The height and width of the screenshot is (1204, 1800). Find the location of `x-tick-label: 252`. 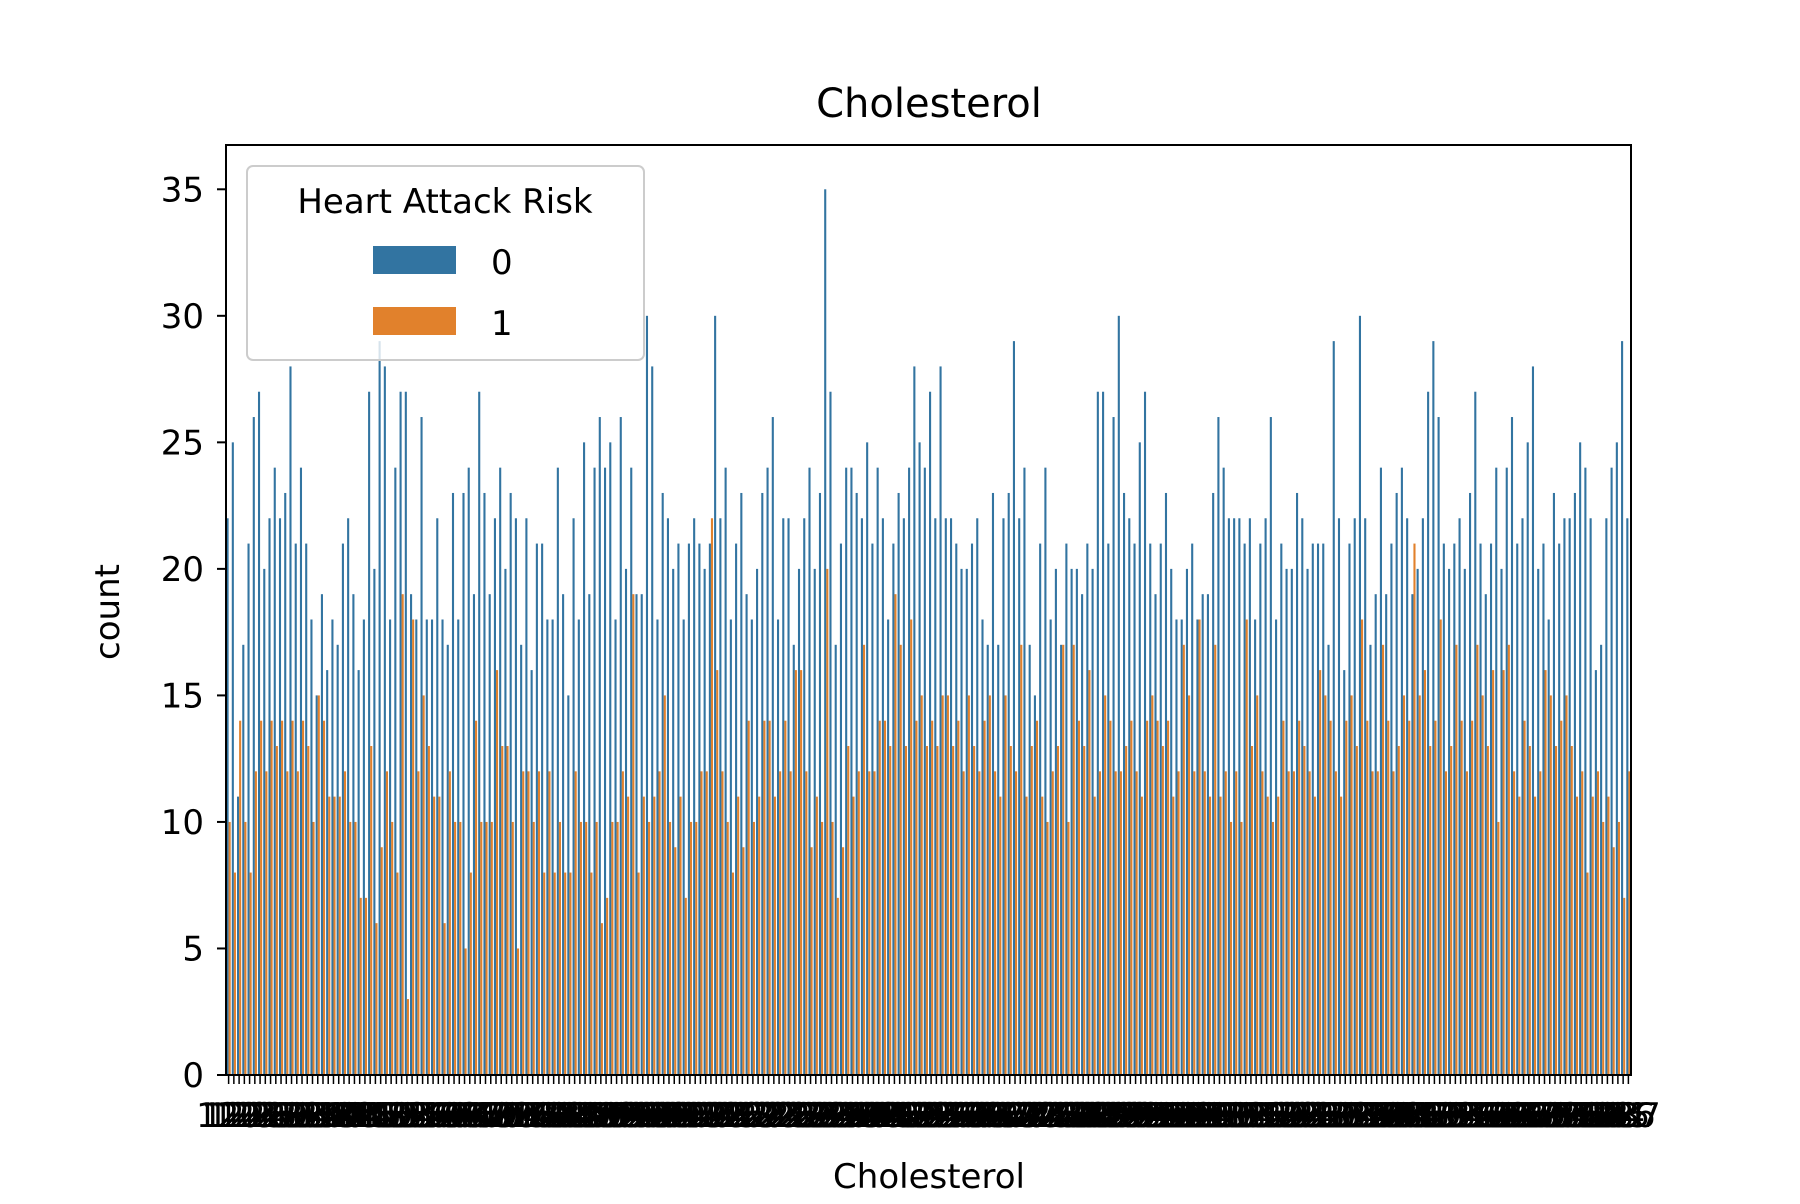

x-tick-label: 252 is located at coordinates (920, 1116).